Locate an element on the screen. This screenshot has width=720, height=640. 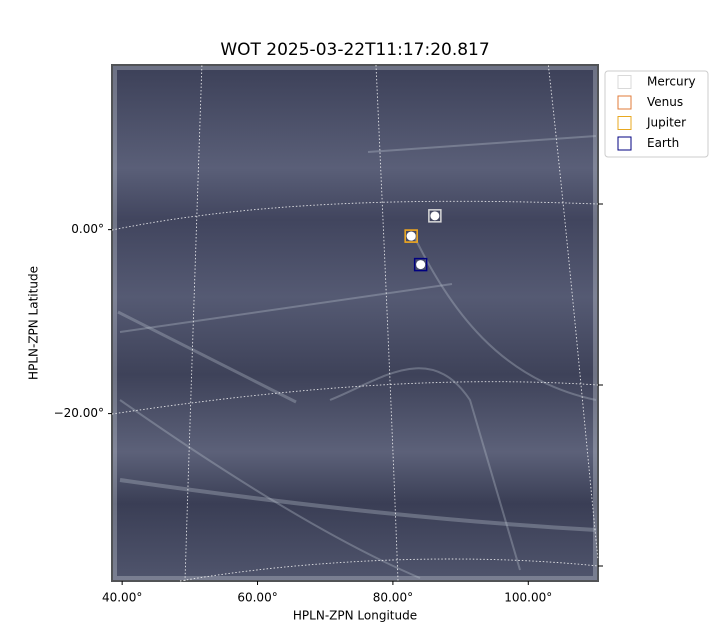
legend-label: Mercury is located at coordinates (671, 82).